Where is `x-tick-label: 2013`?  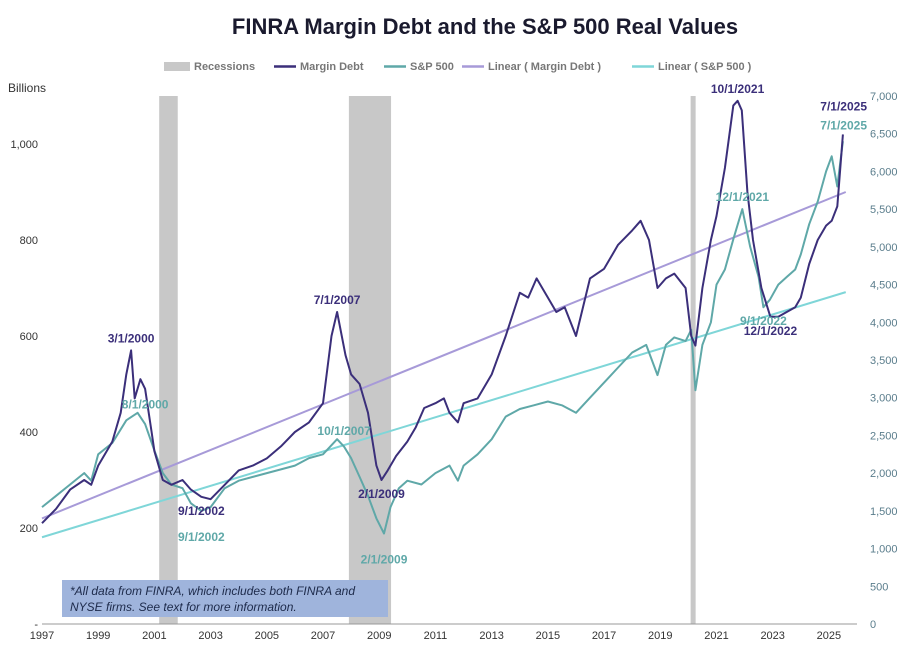 x-tick-label: 2013 is located at coordinates (491, 636).